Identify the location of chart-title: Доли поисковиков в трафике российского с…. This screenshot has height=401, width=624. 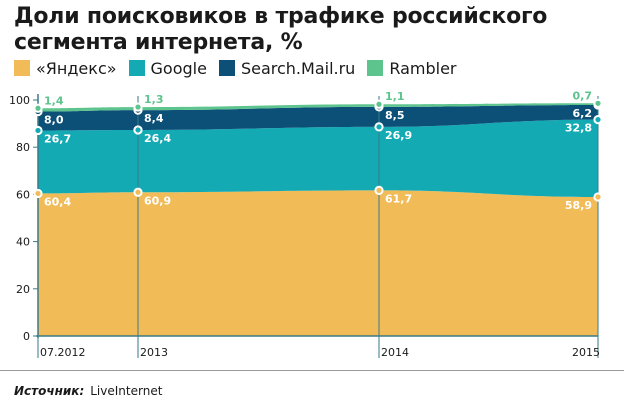
(281, 29).